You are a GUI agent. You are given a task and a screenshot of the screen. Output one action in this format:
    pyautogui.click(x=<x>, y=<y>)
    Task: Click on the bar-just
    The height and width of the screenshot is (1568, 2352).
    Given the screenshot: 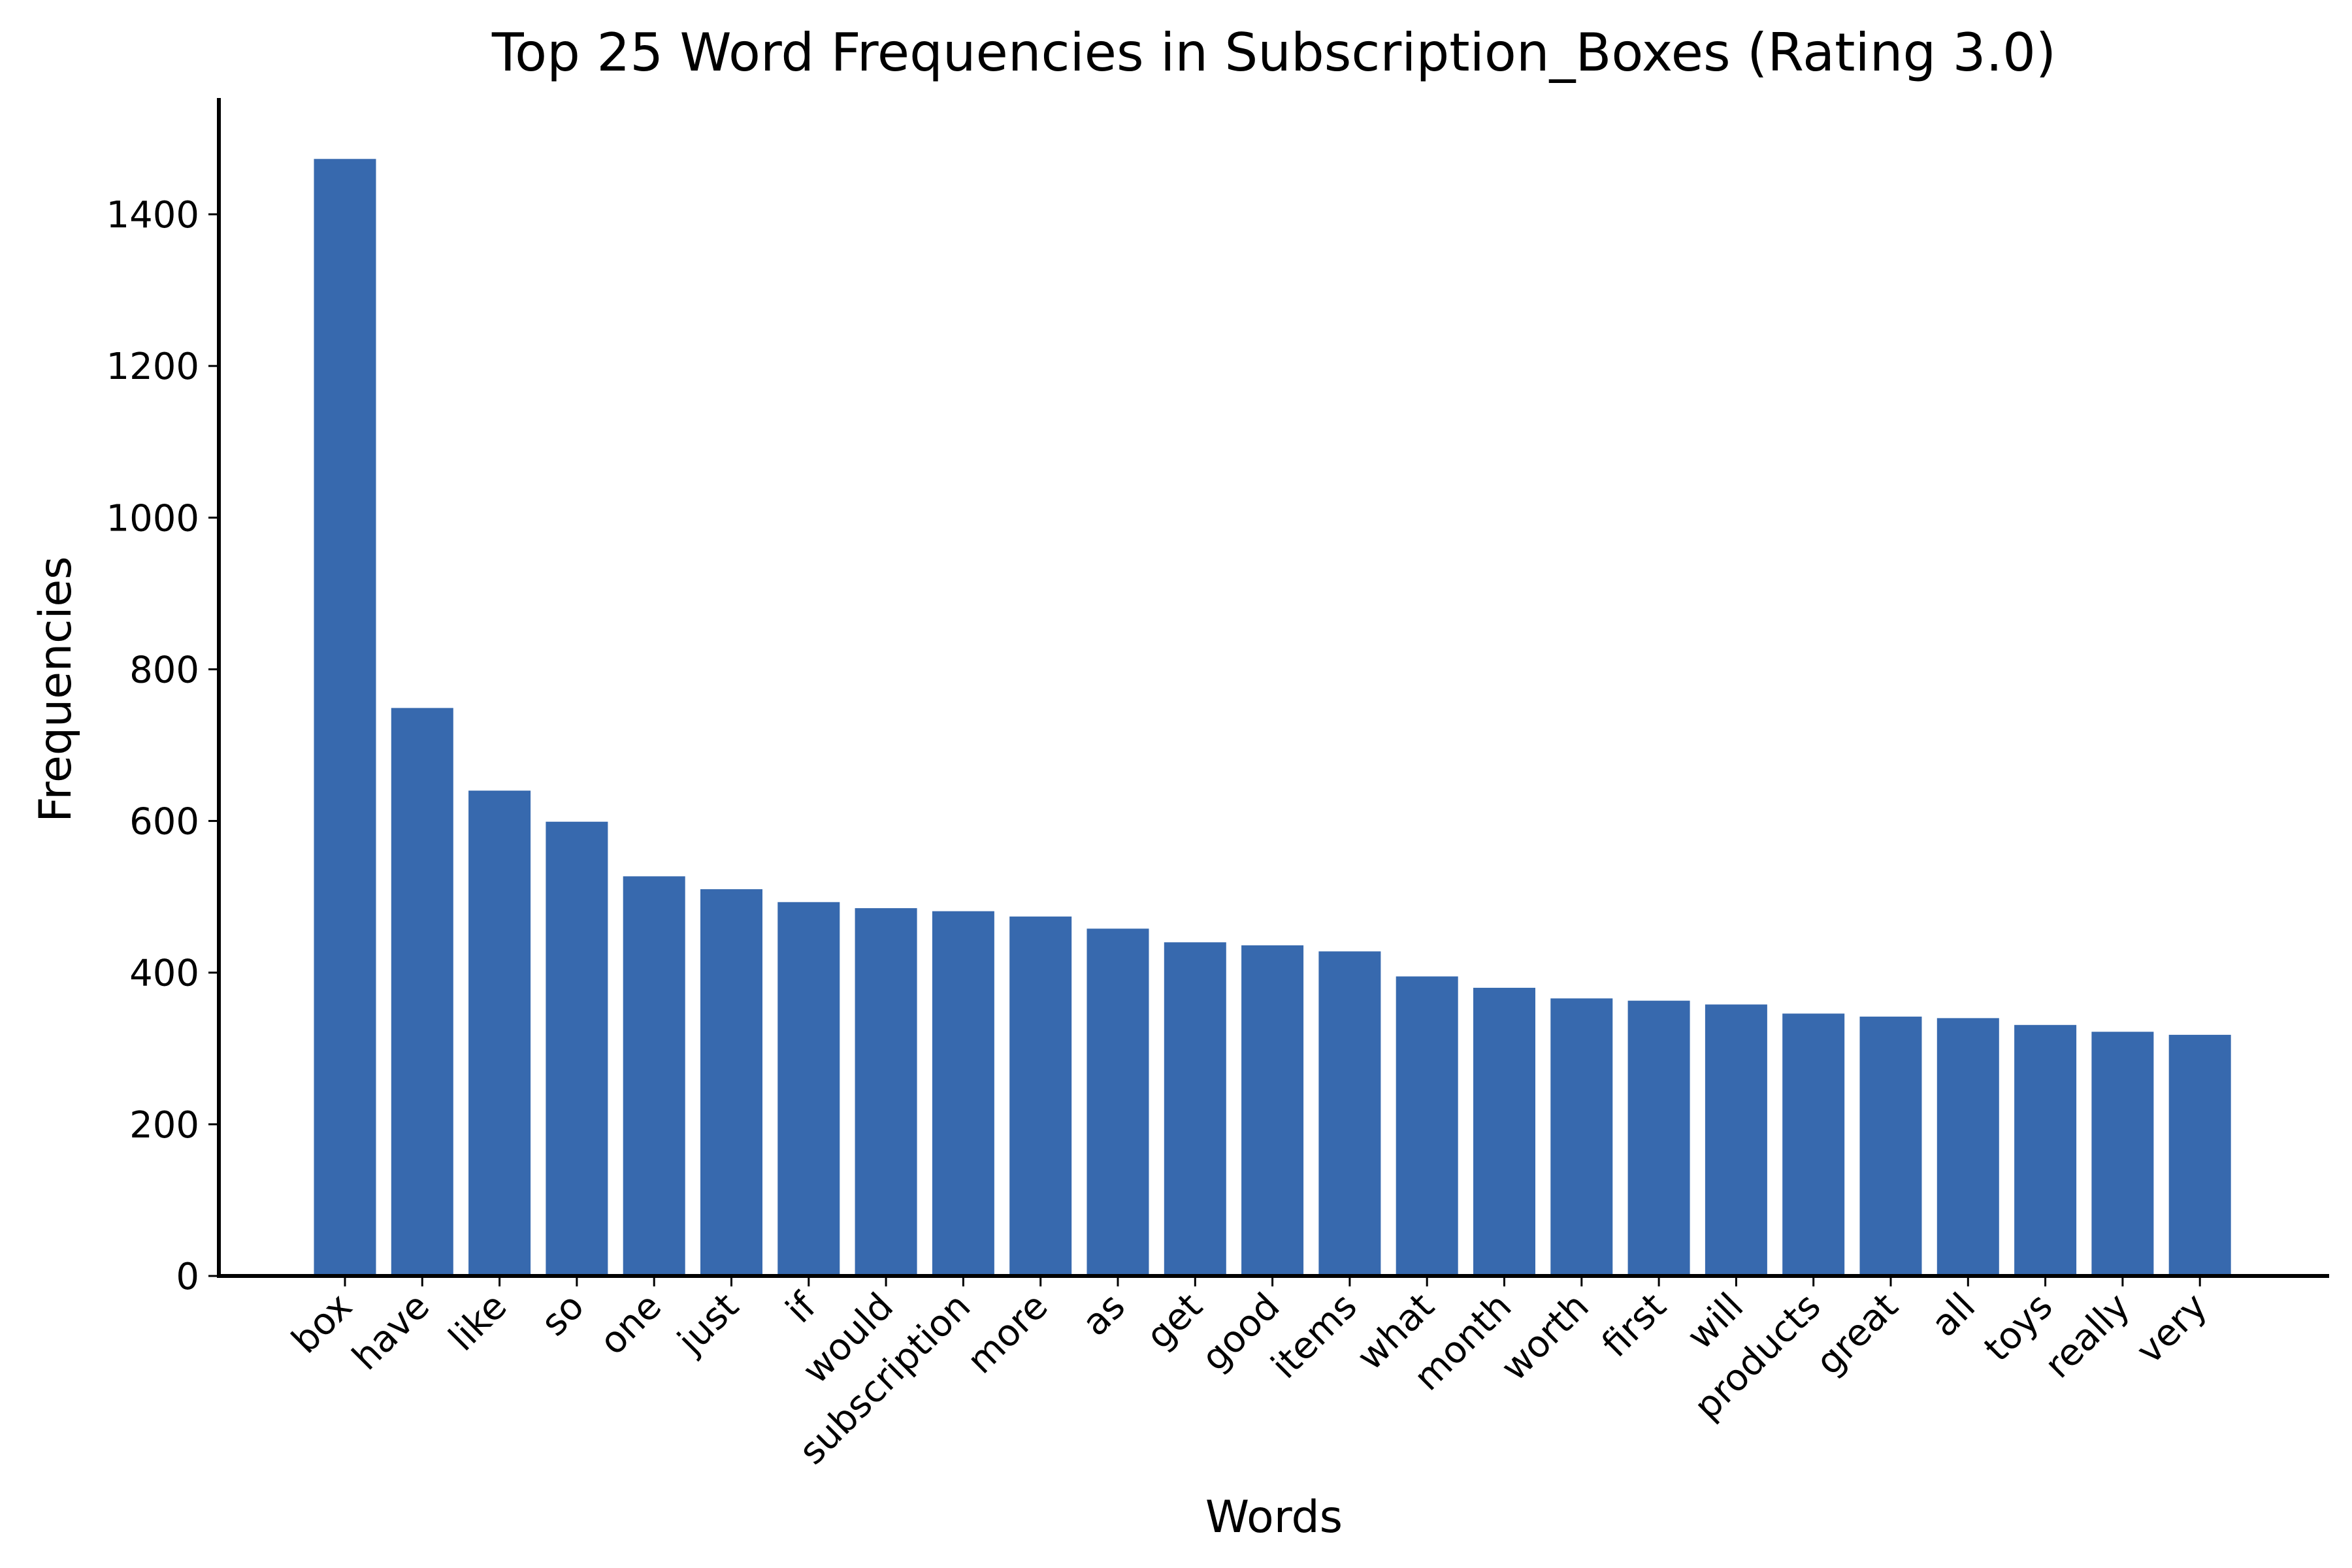 What is the action you would take?
    pyautogui.click(x=731, y=1082)
    